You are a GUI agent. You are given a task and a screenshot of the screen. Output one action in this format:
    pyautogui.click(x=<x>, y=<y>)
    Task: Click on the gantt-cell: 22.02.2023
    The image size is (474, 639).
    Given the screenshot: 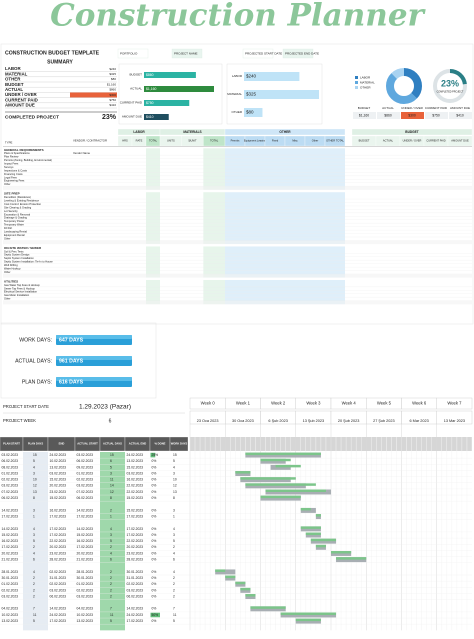 What is the action you would take?
    pyautogui.click(x=135, y=492)
    